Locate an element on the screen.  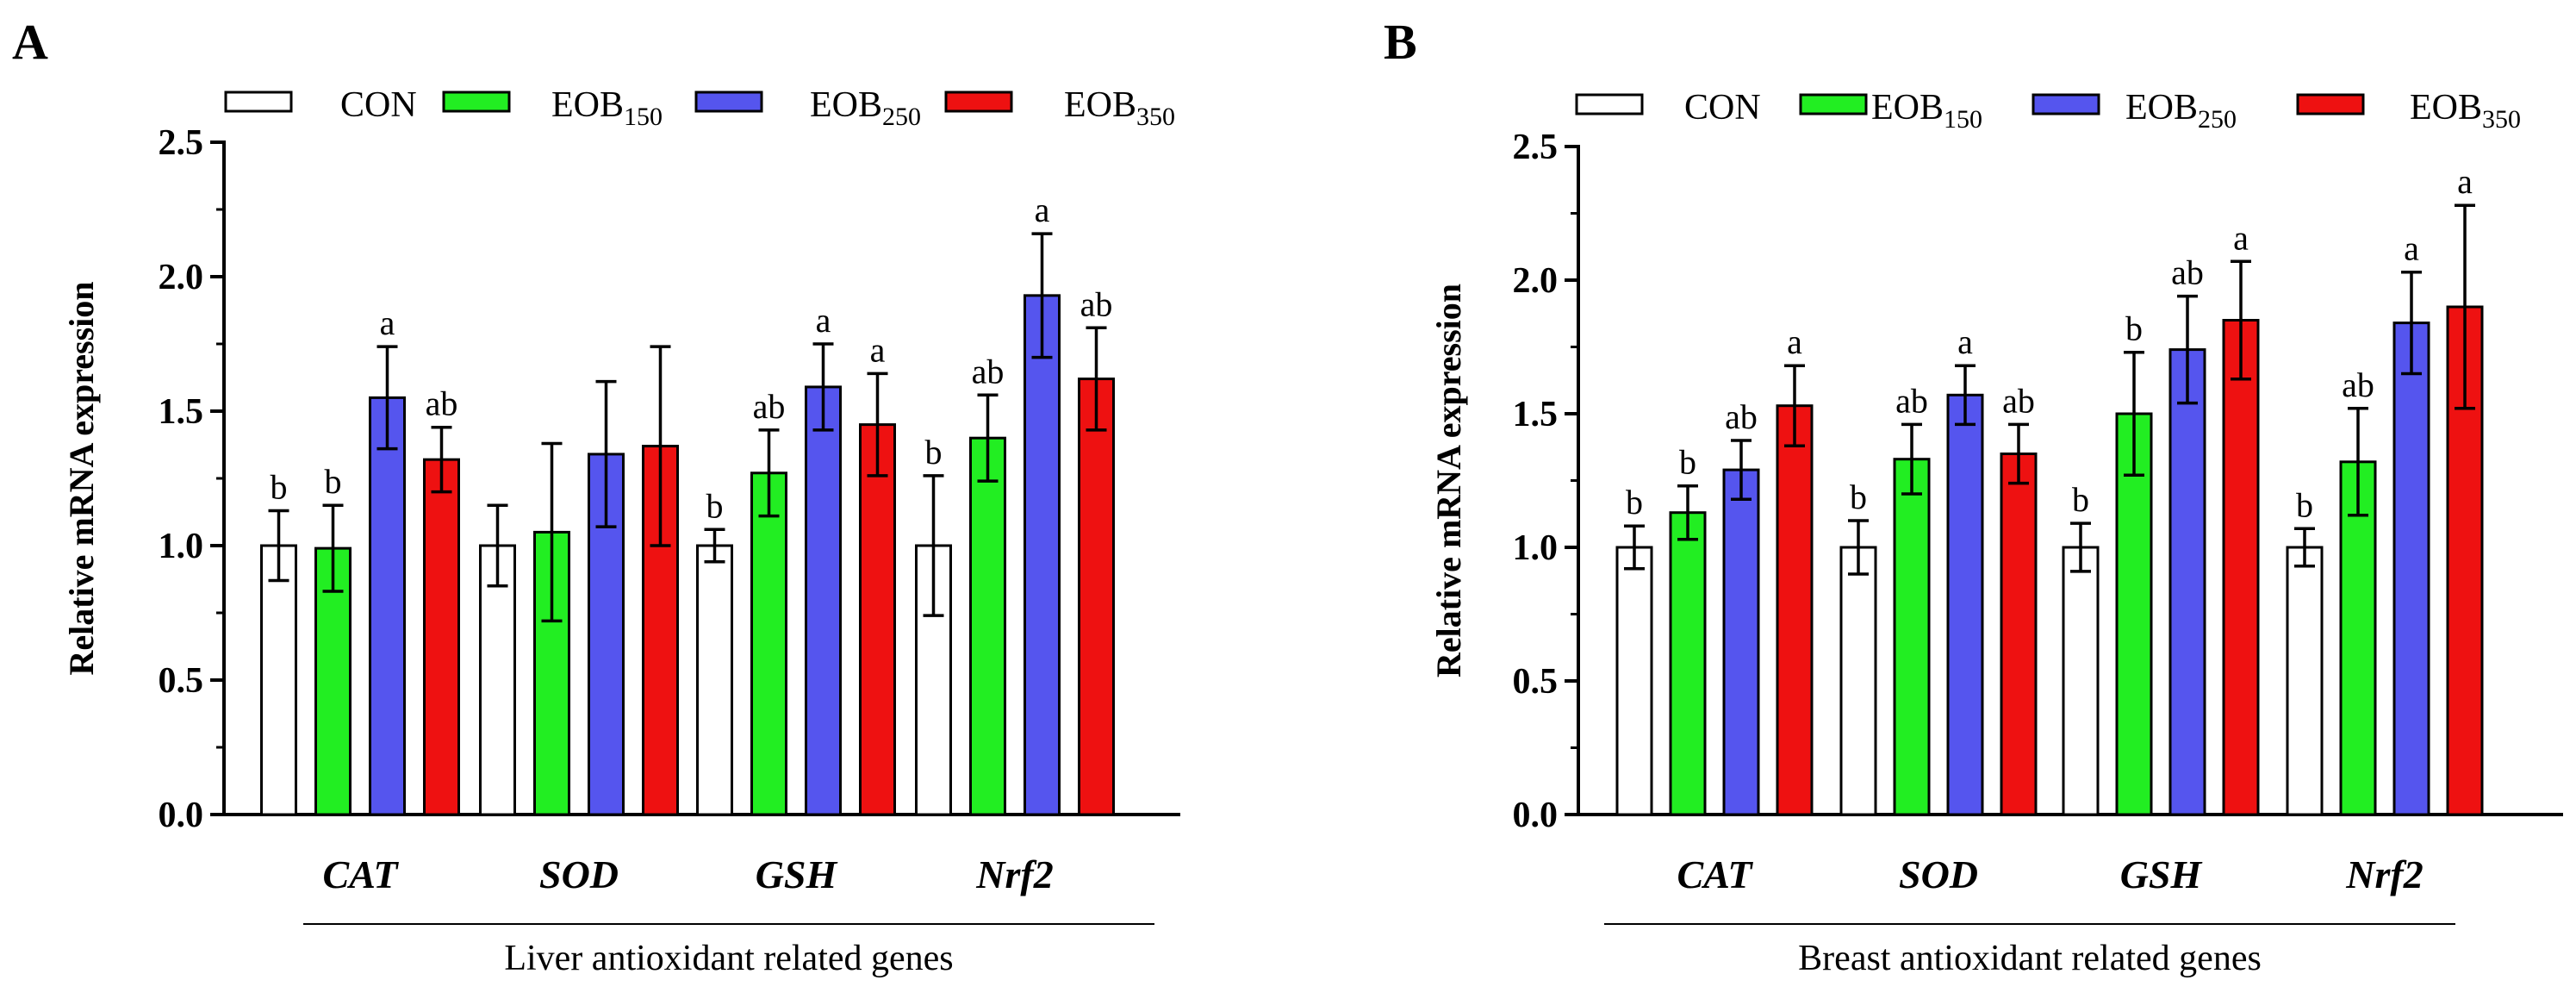
panel-label: B is located at coordinates (1401, 42).